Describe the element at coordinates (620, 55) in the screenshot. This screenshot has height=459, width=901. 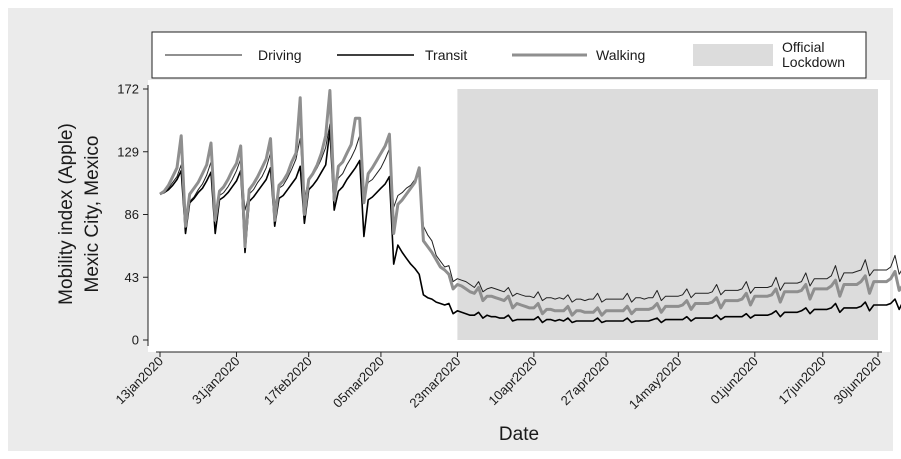
I see `legend-label-walking: Walking` at that location.